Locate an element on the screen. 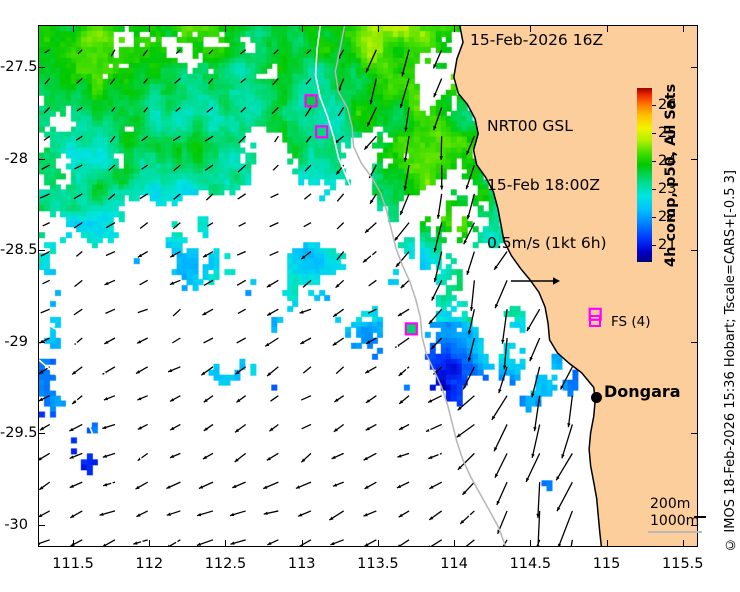 The height and width of the screenshot is (592, 740). forecast-line-scale: 0.5m/s (1kt 6h) is located at coordinates (547, 243).